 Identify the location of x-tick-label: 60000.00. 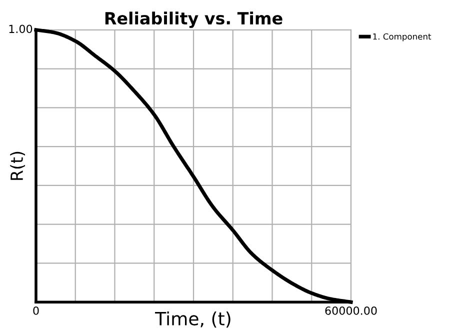
(351, 310).